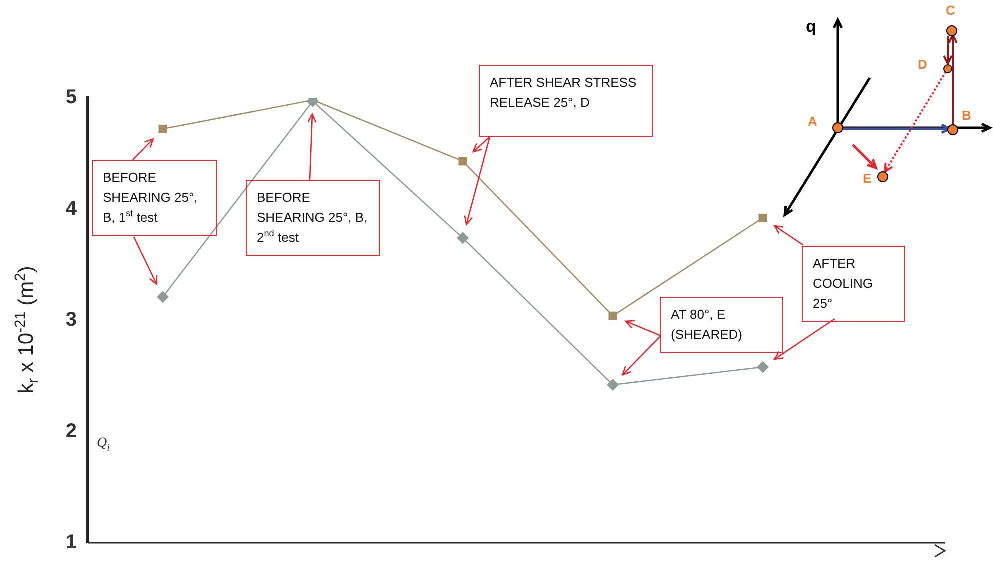 This screenshot has width=993, height=563. What do you see at coordinates (71, 320) in the screenshot?
I see `y-tick-label: 3` at bounding box center [71, 320].